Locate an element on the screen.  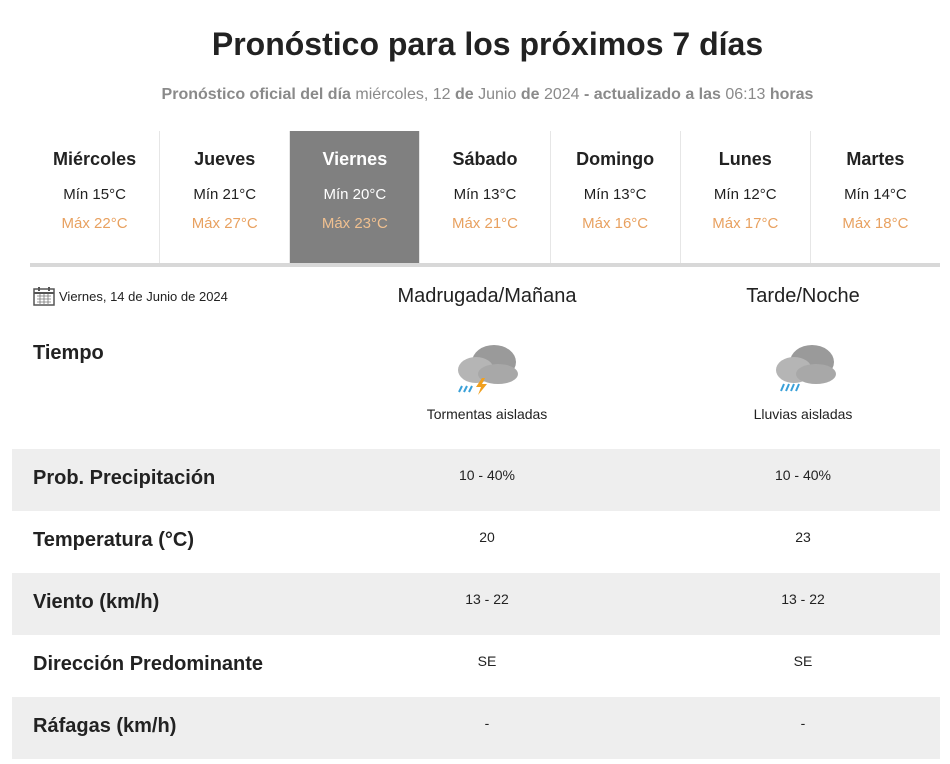
day-min: Mín 21°C is located at coordinates (225, 194).